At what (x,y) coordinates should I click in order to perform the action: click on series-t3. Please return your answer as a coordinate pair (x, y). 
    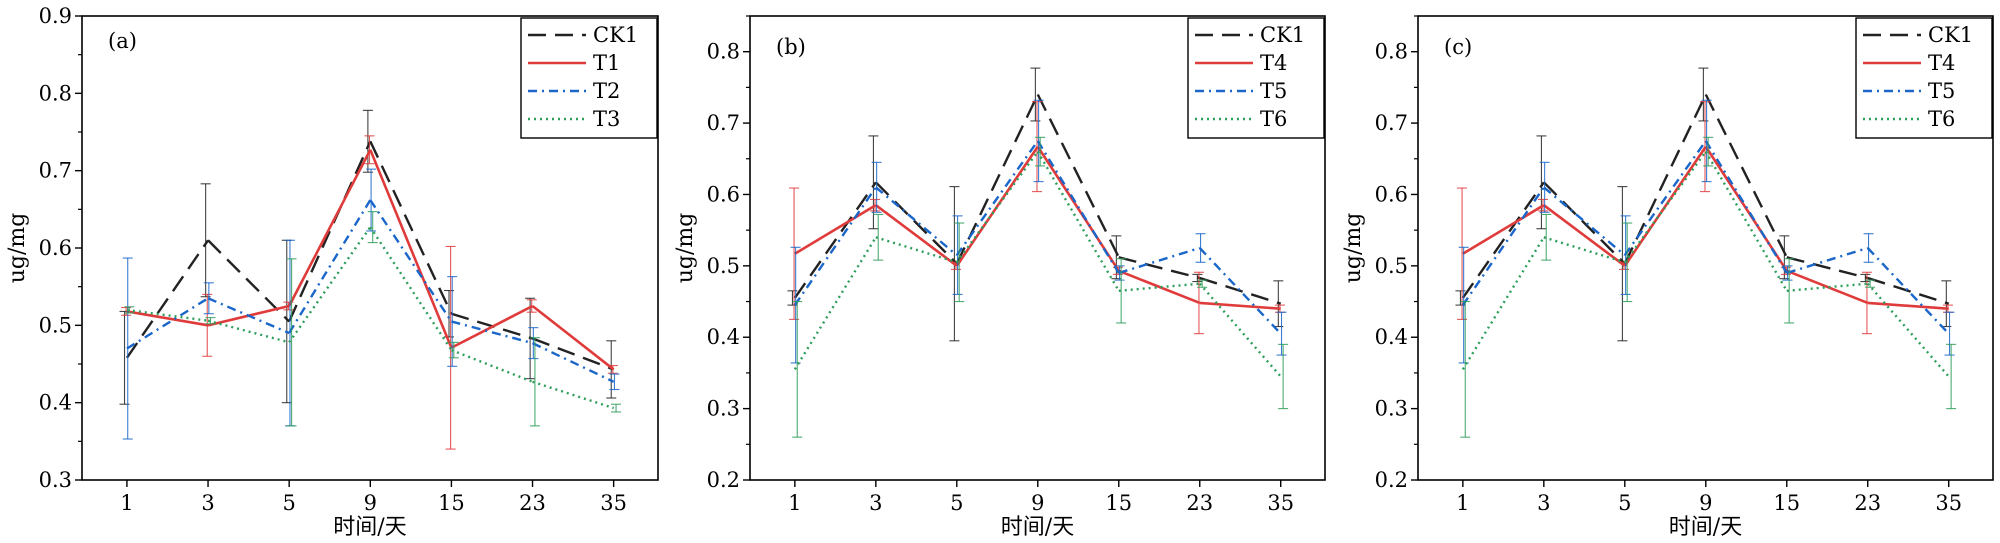
    Looking at the image, I should click on (373, 319).